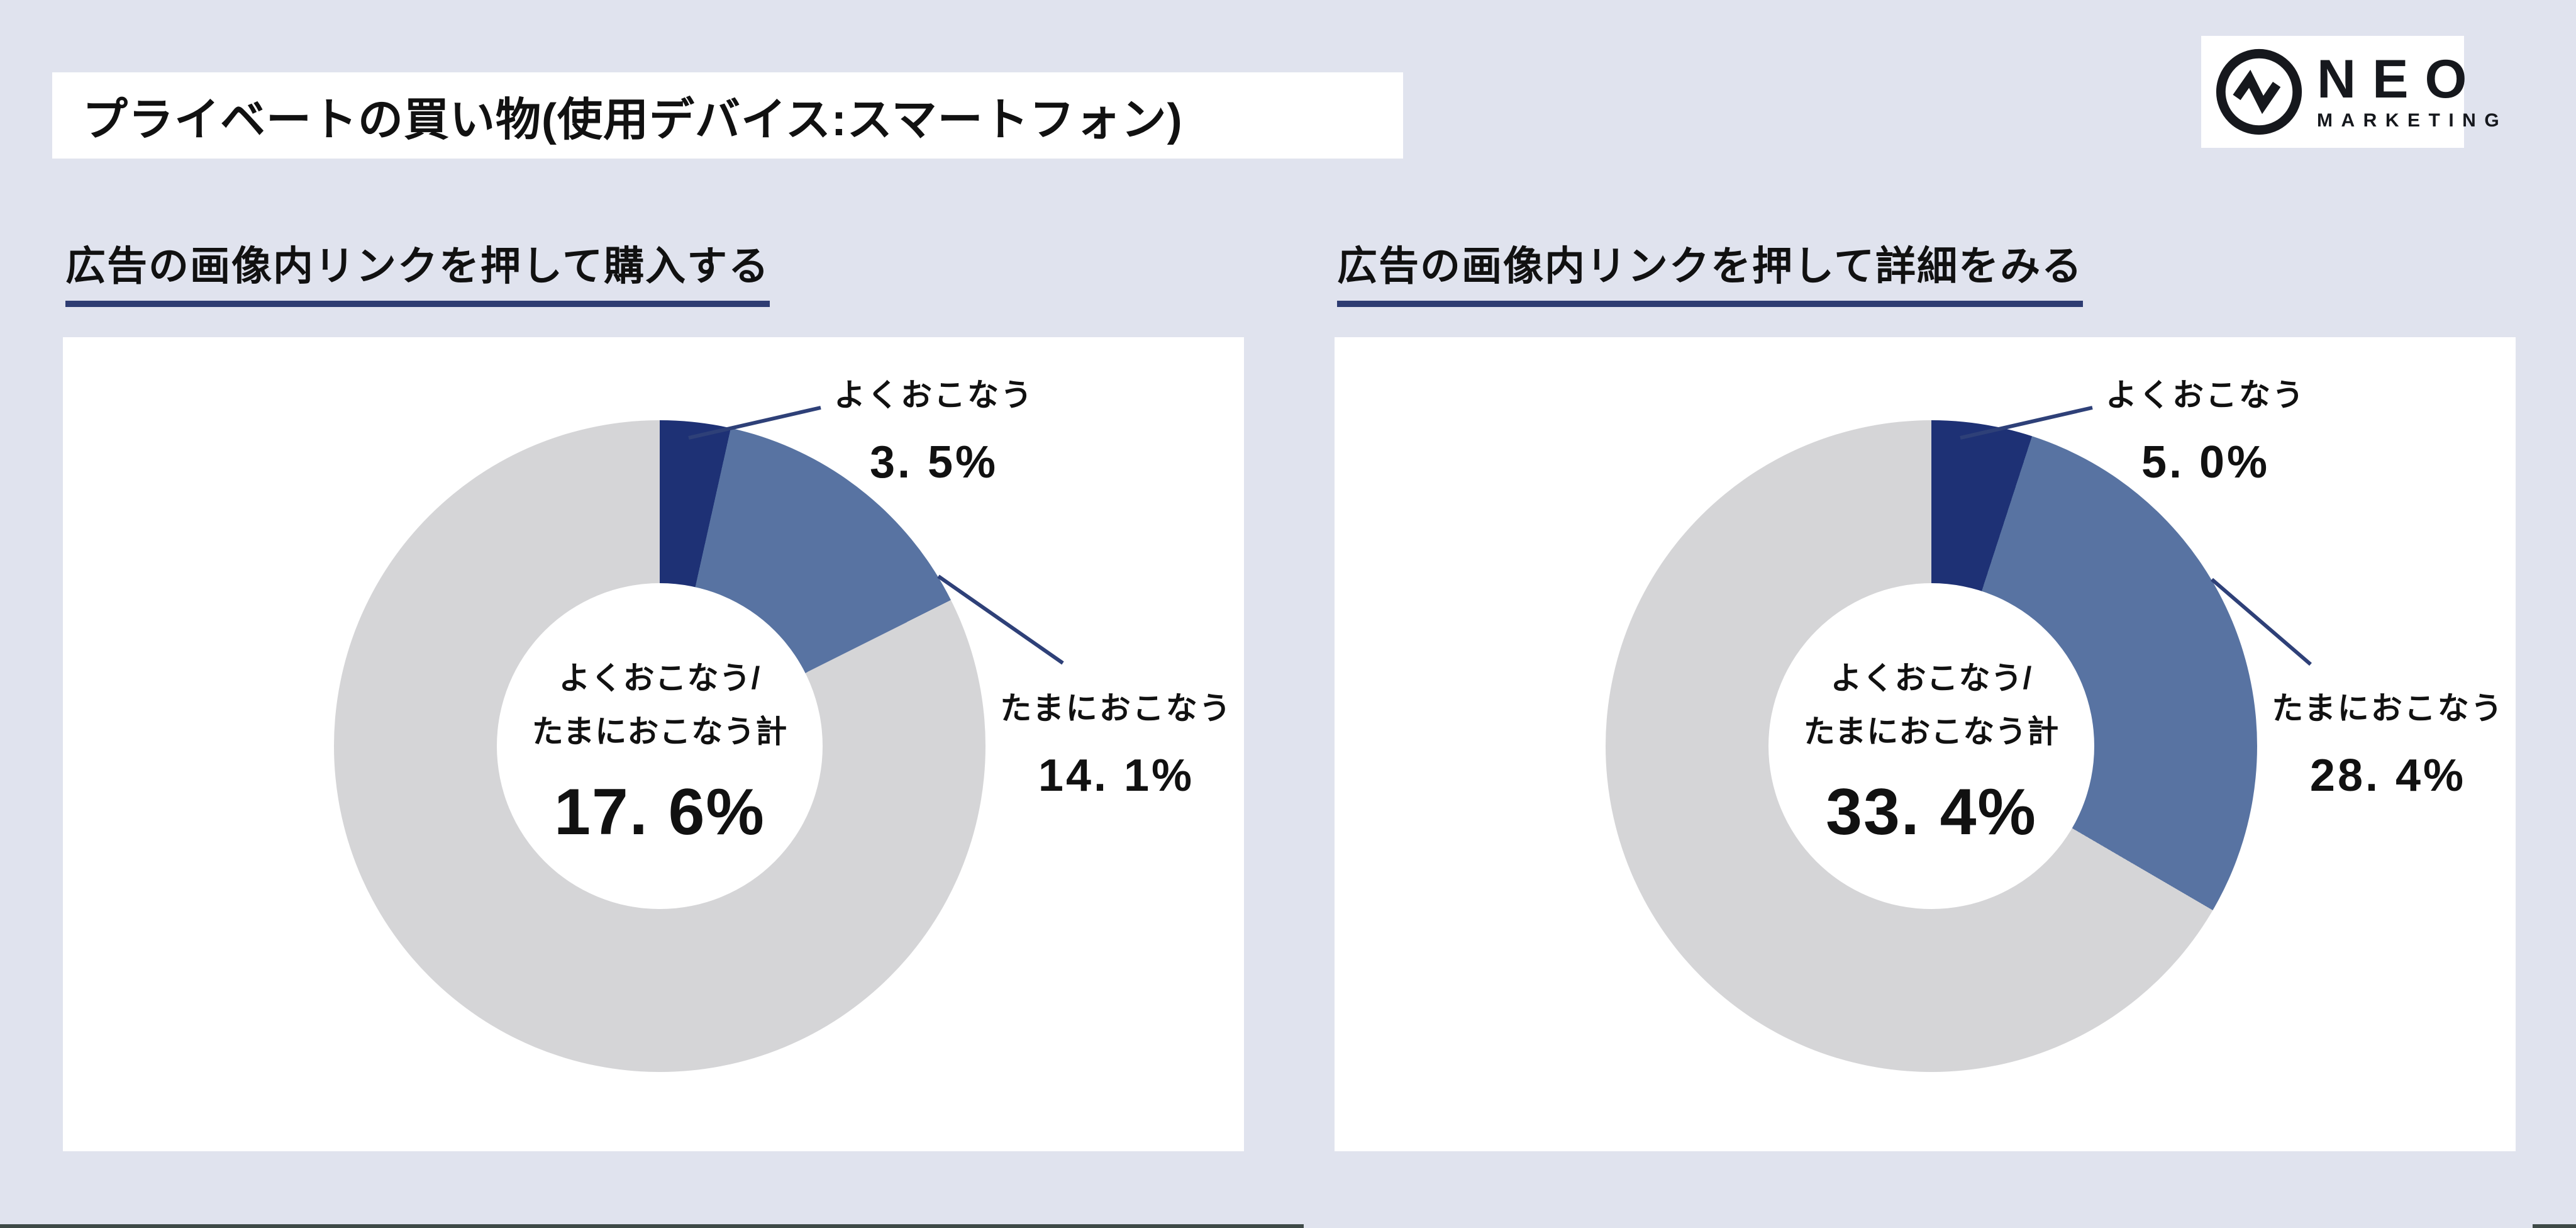 The width and height of the screenshot is (2576, 1228). What do you see at coordinates (1931, 812) in the screenshot?
I see `center-total-value: 33. 4%` at bounding box center [1931, 812].